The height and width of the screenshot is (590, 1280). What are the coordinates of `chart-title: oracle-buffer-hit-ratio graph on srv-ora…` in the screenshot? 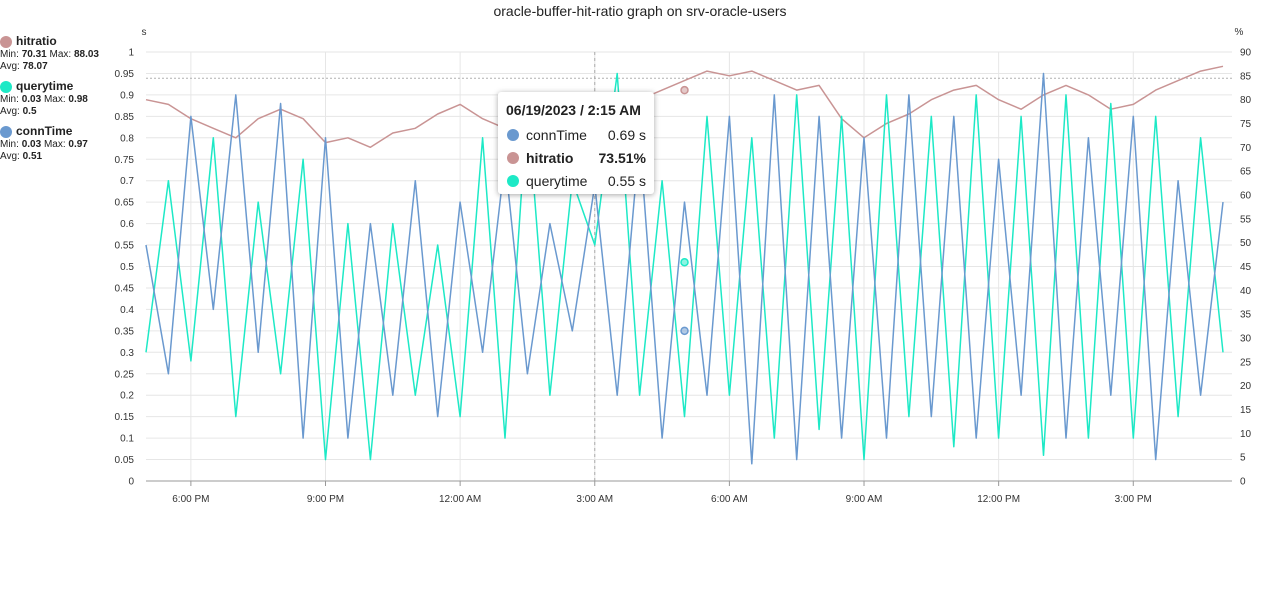 It's located at (639, 11).